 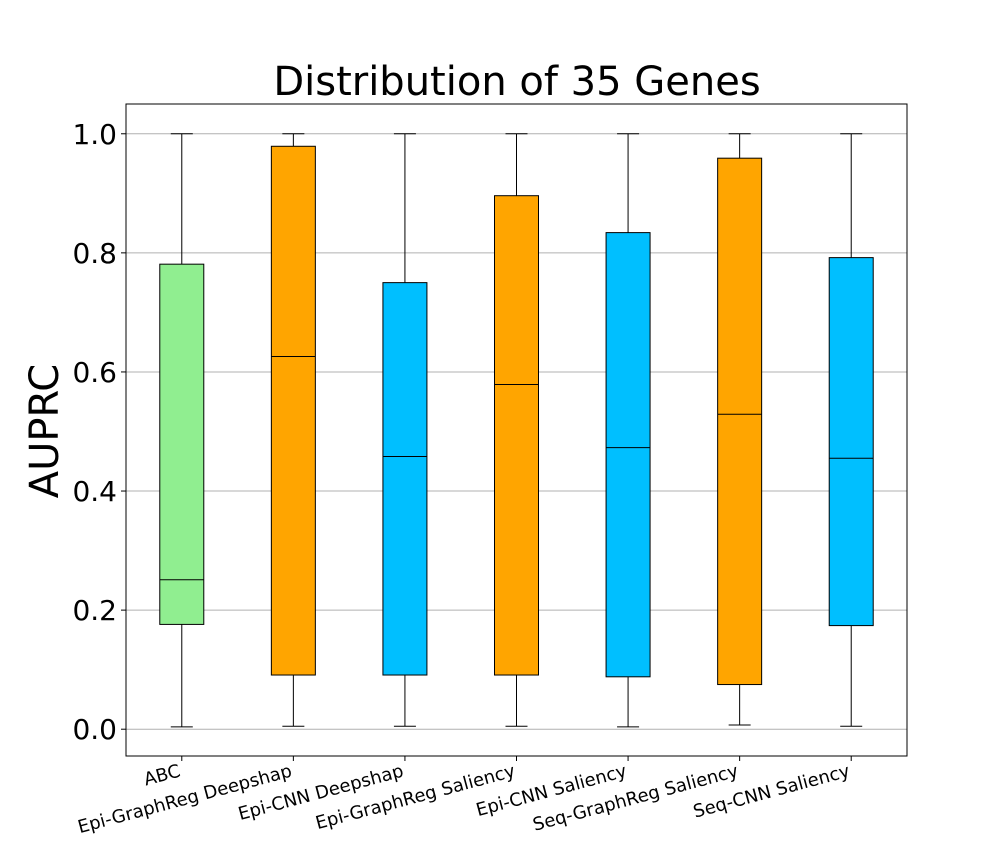 I want to click on y-axis-label: AUPRC, so click(x=45, y=431).